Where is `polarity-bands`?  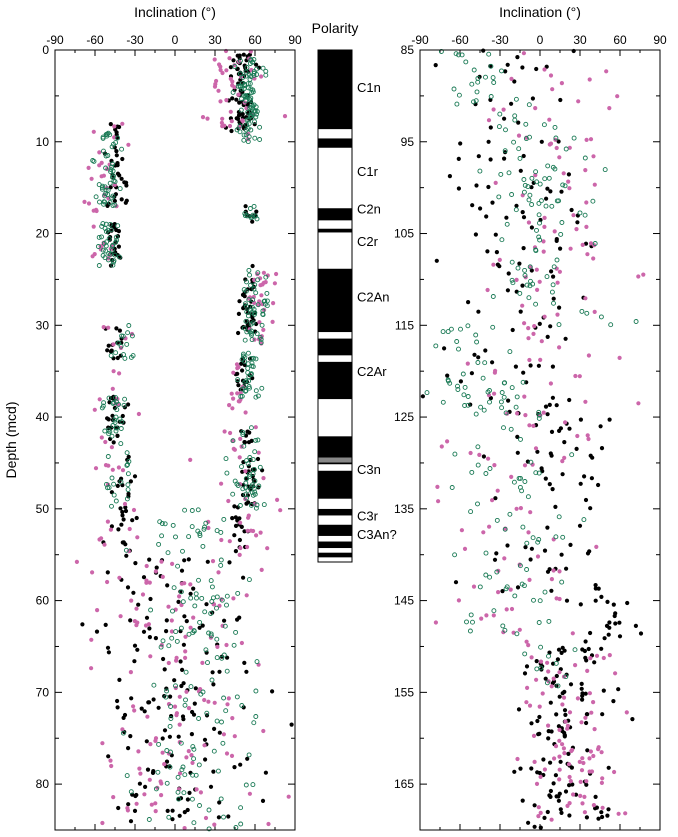 polarity-bands is located at coordinates (335, 304).